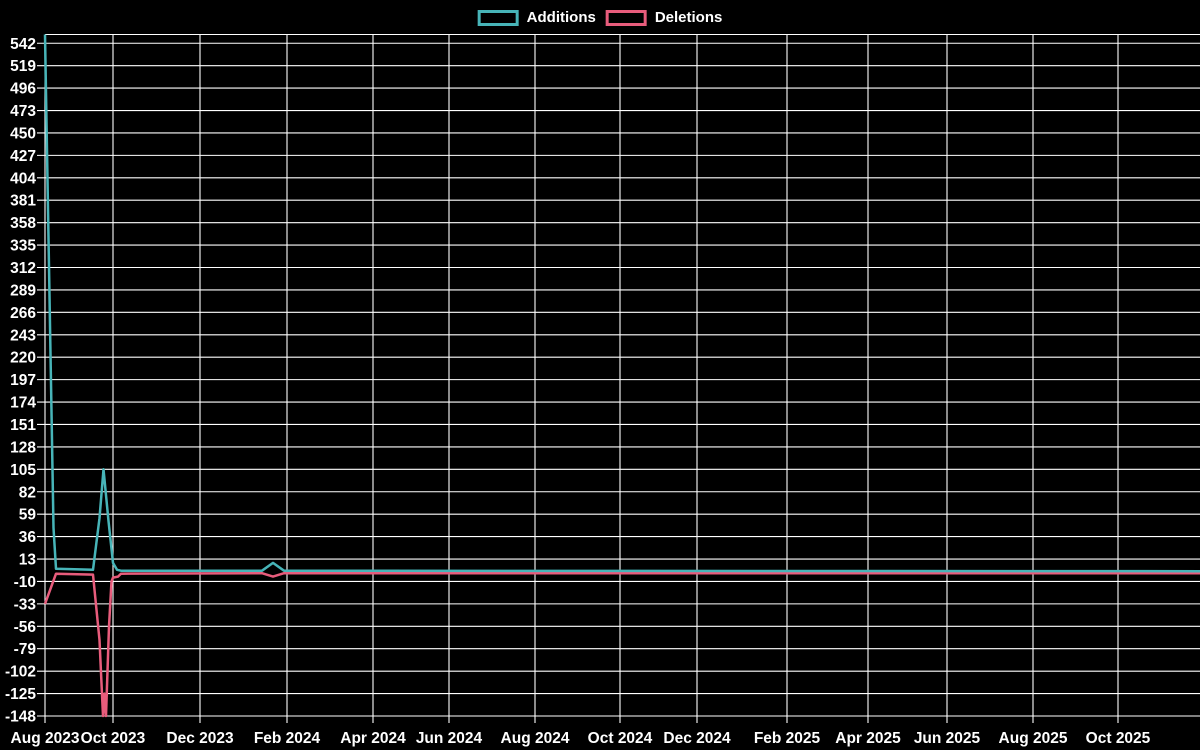  Describe the element at coordinates (23, 201) in the screenshot. I see `y-axis-label: 381` at that location.